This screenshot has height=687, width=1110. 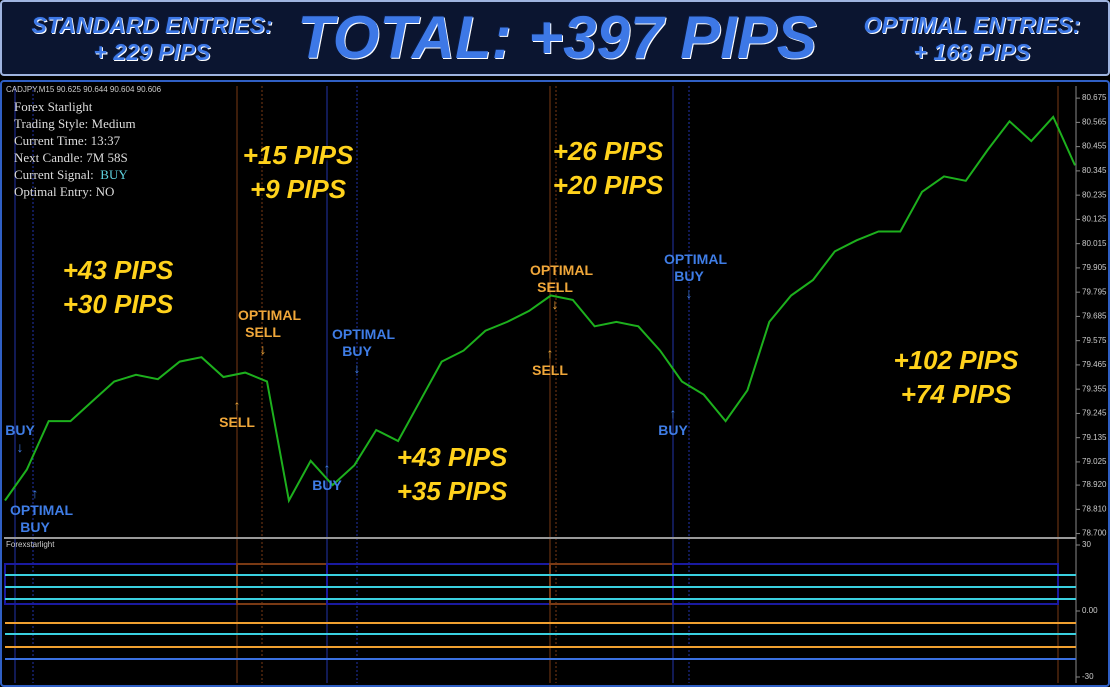 I want to click on y-tick-label: -30, so click(x=1088, y=676).